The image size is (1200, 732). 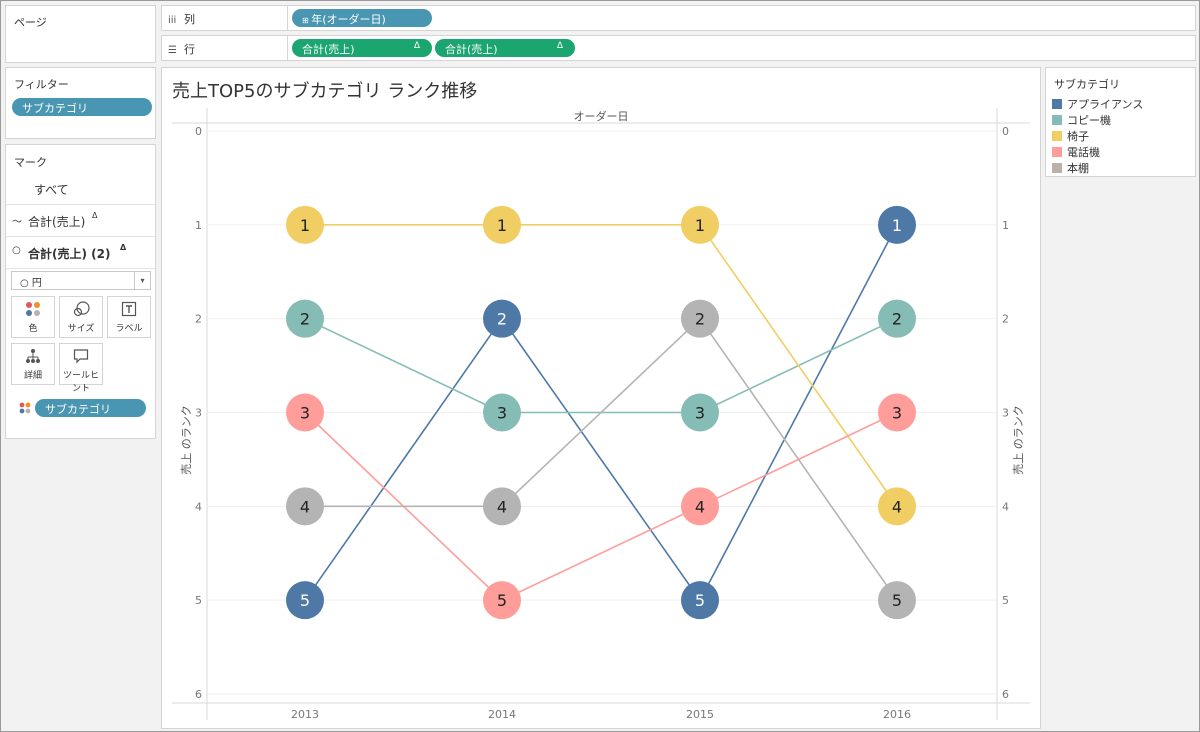 I want to click on columns-icon: iii, so click(x=172, y=20).